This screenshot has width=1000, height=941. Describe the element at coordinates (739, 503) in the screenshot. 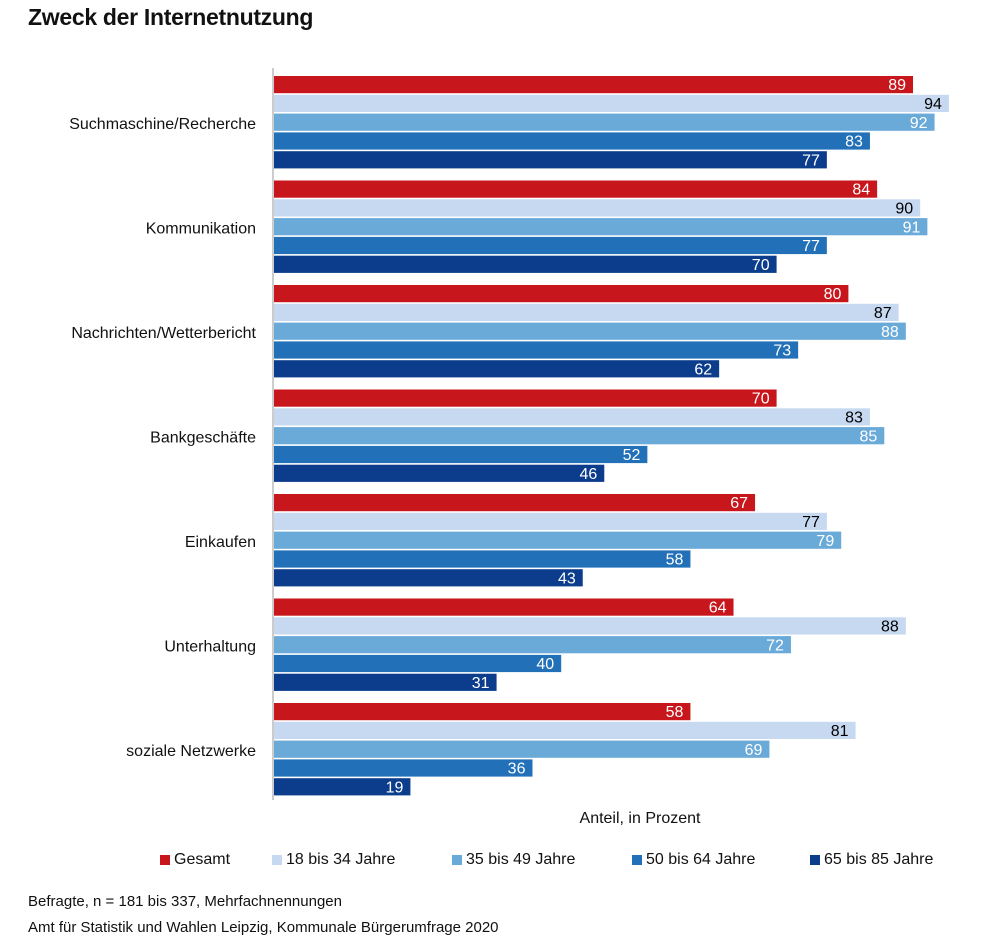

I see `data-label: 67` at that location.